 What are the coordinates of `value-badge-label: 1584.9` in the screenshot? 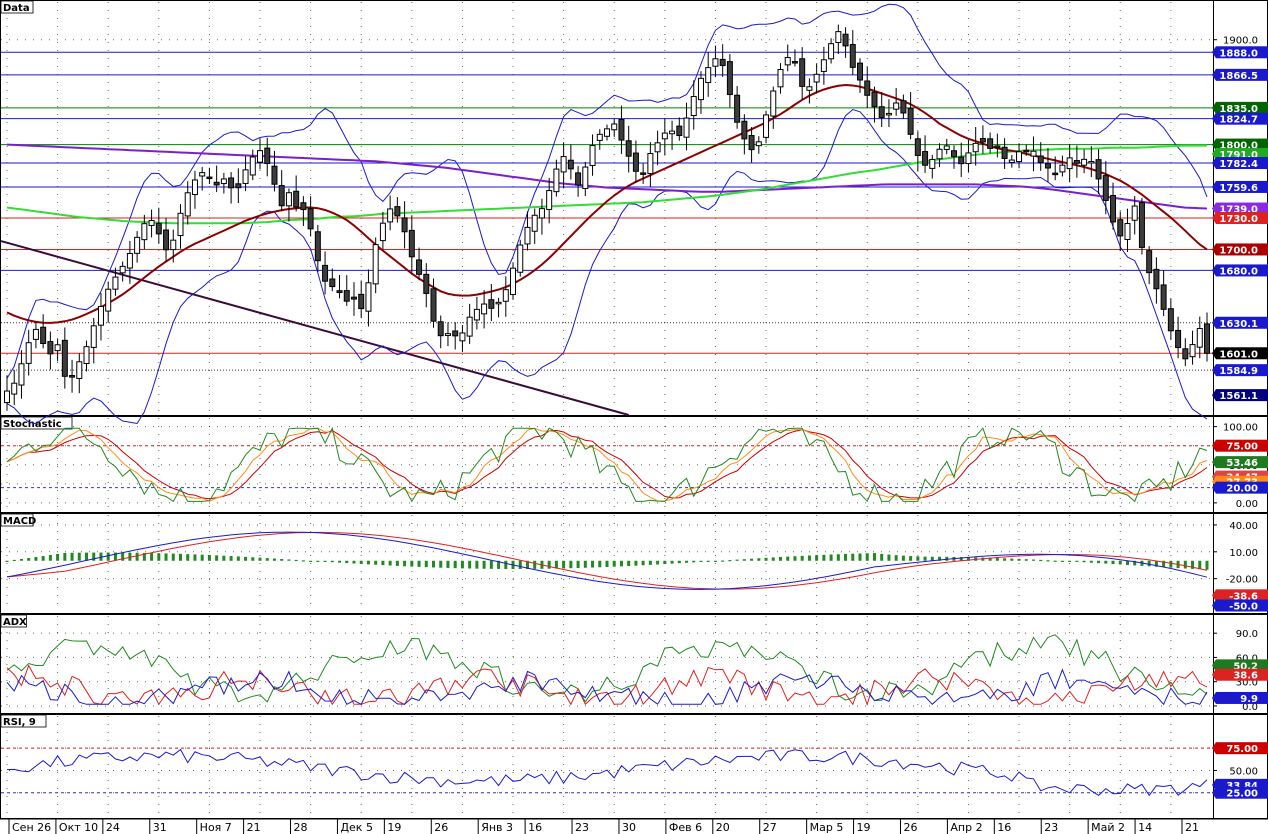 It's located at (1238, 371).